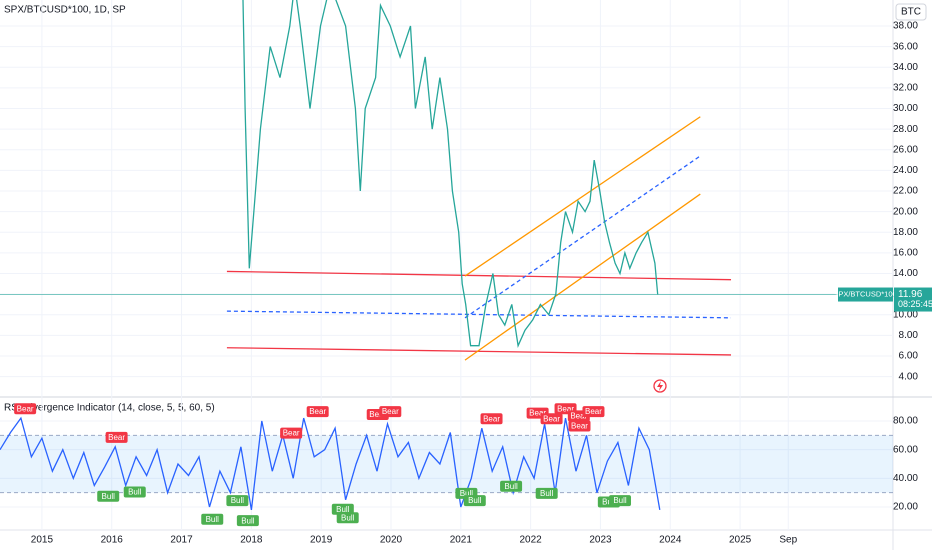 The height and width of the screenshot is (550, 932). What do you see at coordinates (905, 46) in the screenshot?
I see `y-tick-label: 36.00` at bounding box center [905, 46].